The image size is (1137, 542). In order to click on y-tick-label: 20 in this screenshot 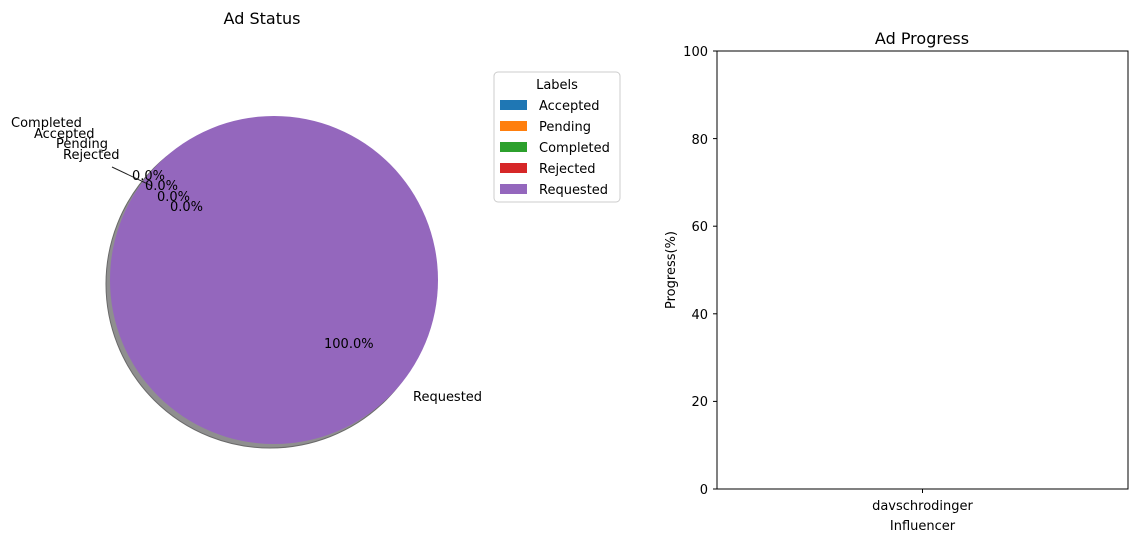, I will do `click(699, 402)`.